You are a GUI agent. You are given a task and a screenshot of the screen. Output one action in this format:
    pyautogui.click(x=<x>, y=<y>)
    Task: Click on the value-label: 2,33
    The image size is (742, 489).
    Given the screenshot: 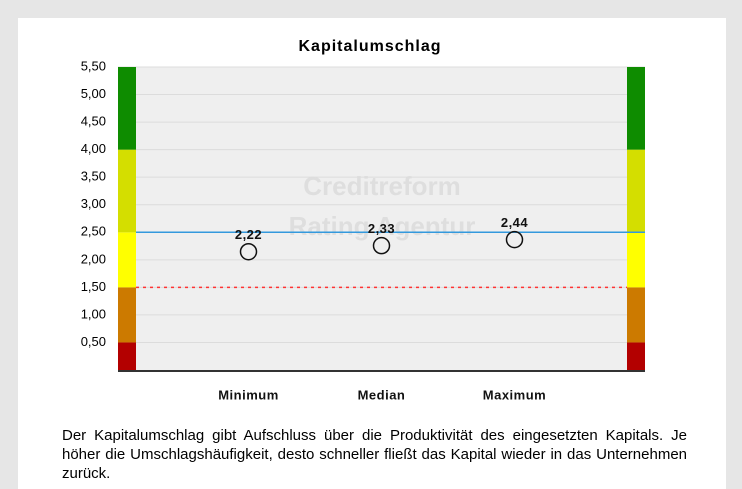 What is the action you would take?
    pyautogui.click(x=381, y=228)
    